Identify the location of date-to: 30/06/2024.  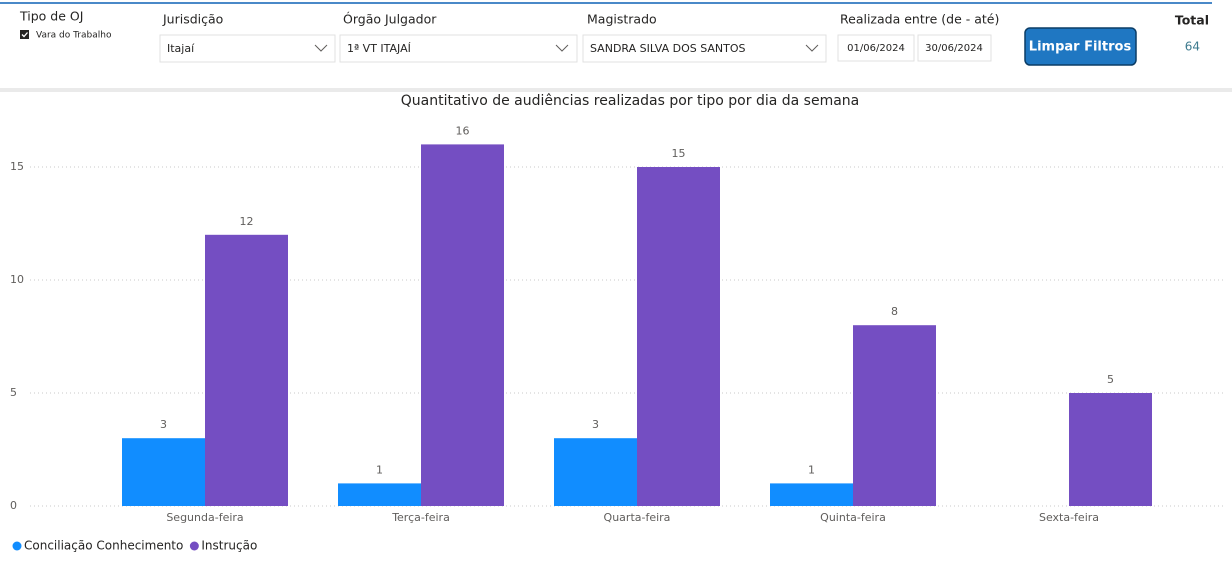
(954, 48).